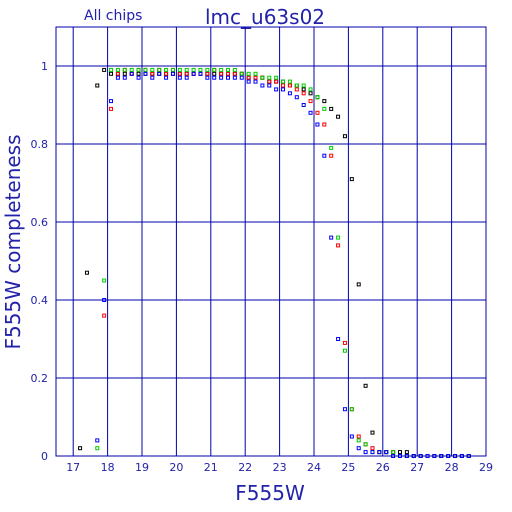 The width and height of the screenshot is (512, 512). Describe the element at coordinates (417, 467) in the screenshot. I see `x-tick-label: 27` at that location.